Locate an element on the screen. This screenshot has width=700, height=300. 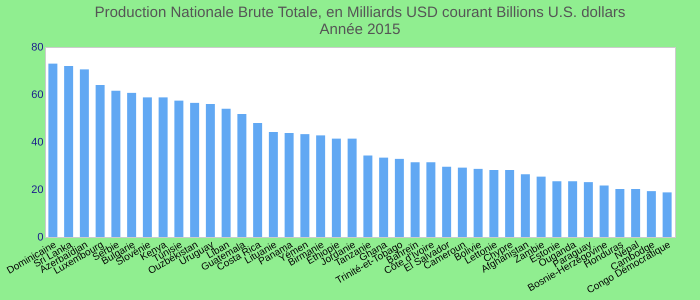
y-tick-label: 60 is located at coordinates (37, 95).